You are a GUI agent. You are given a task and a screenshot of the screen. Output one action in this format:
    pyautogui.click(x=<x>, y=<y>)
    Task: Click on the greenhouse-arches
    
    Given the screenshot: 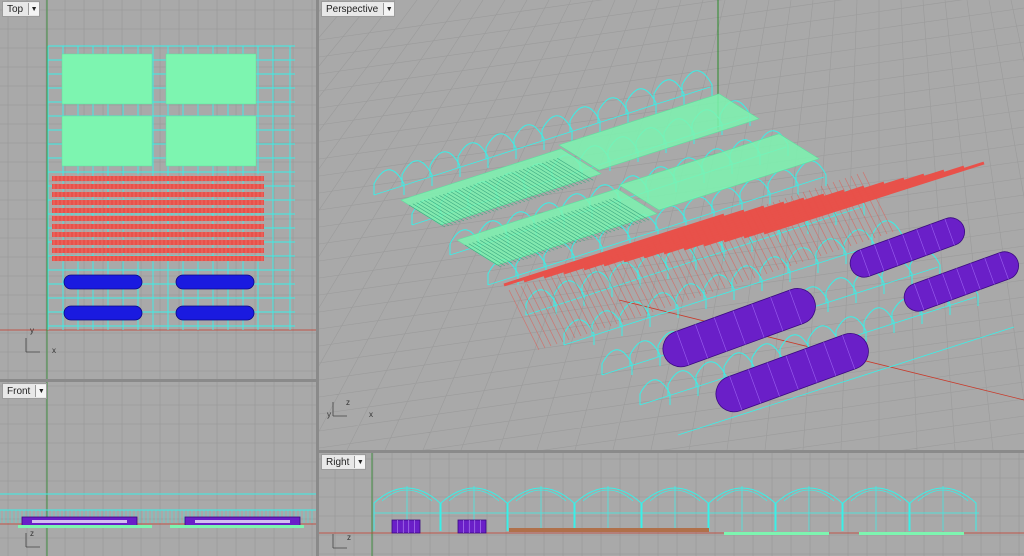 What is the action you would take?
    pyautogui.click(x=676, y=508)
    